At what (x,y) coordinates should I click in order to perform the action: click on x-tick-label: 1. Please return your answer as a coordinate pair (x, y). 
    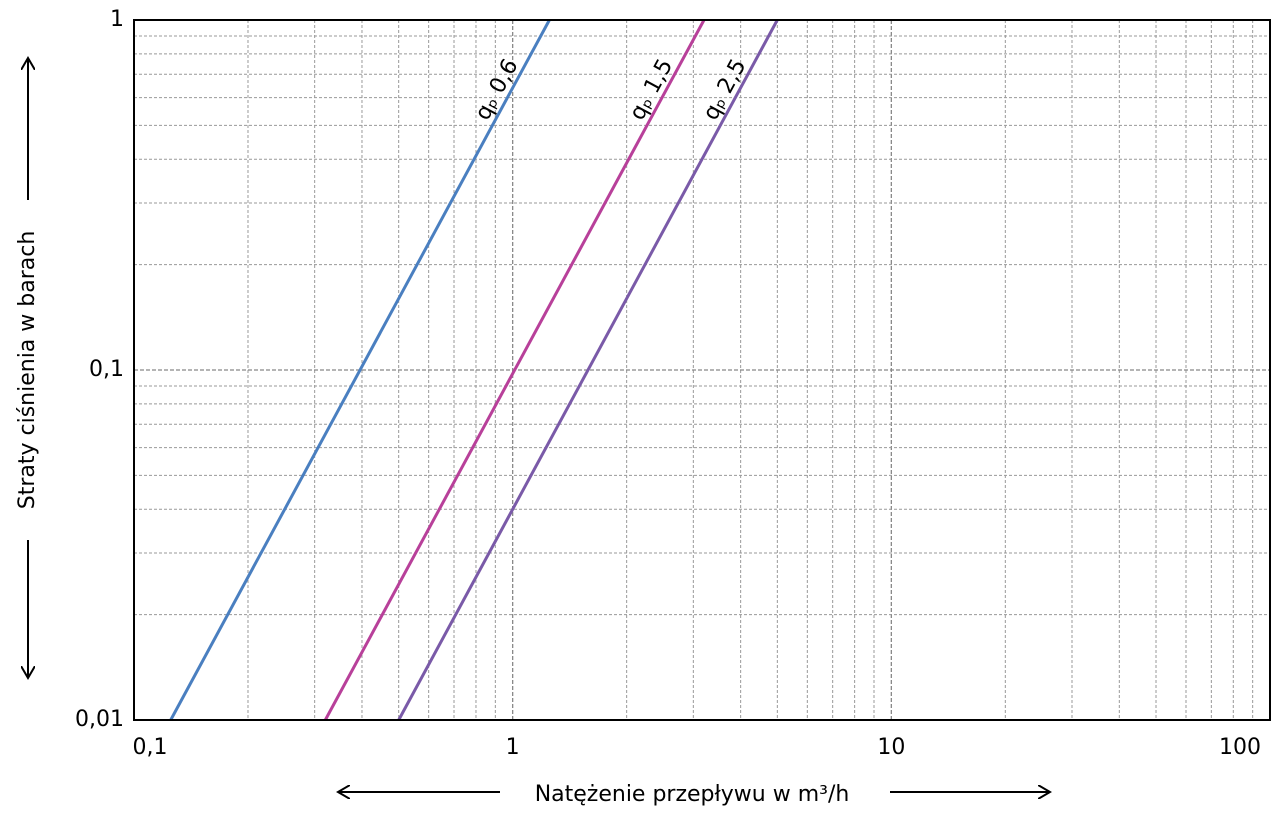
    Looking at the image, I should click on (513, 747).